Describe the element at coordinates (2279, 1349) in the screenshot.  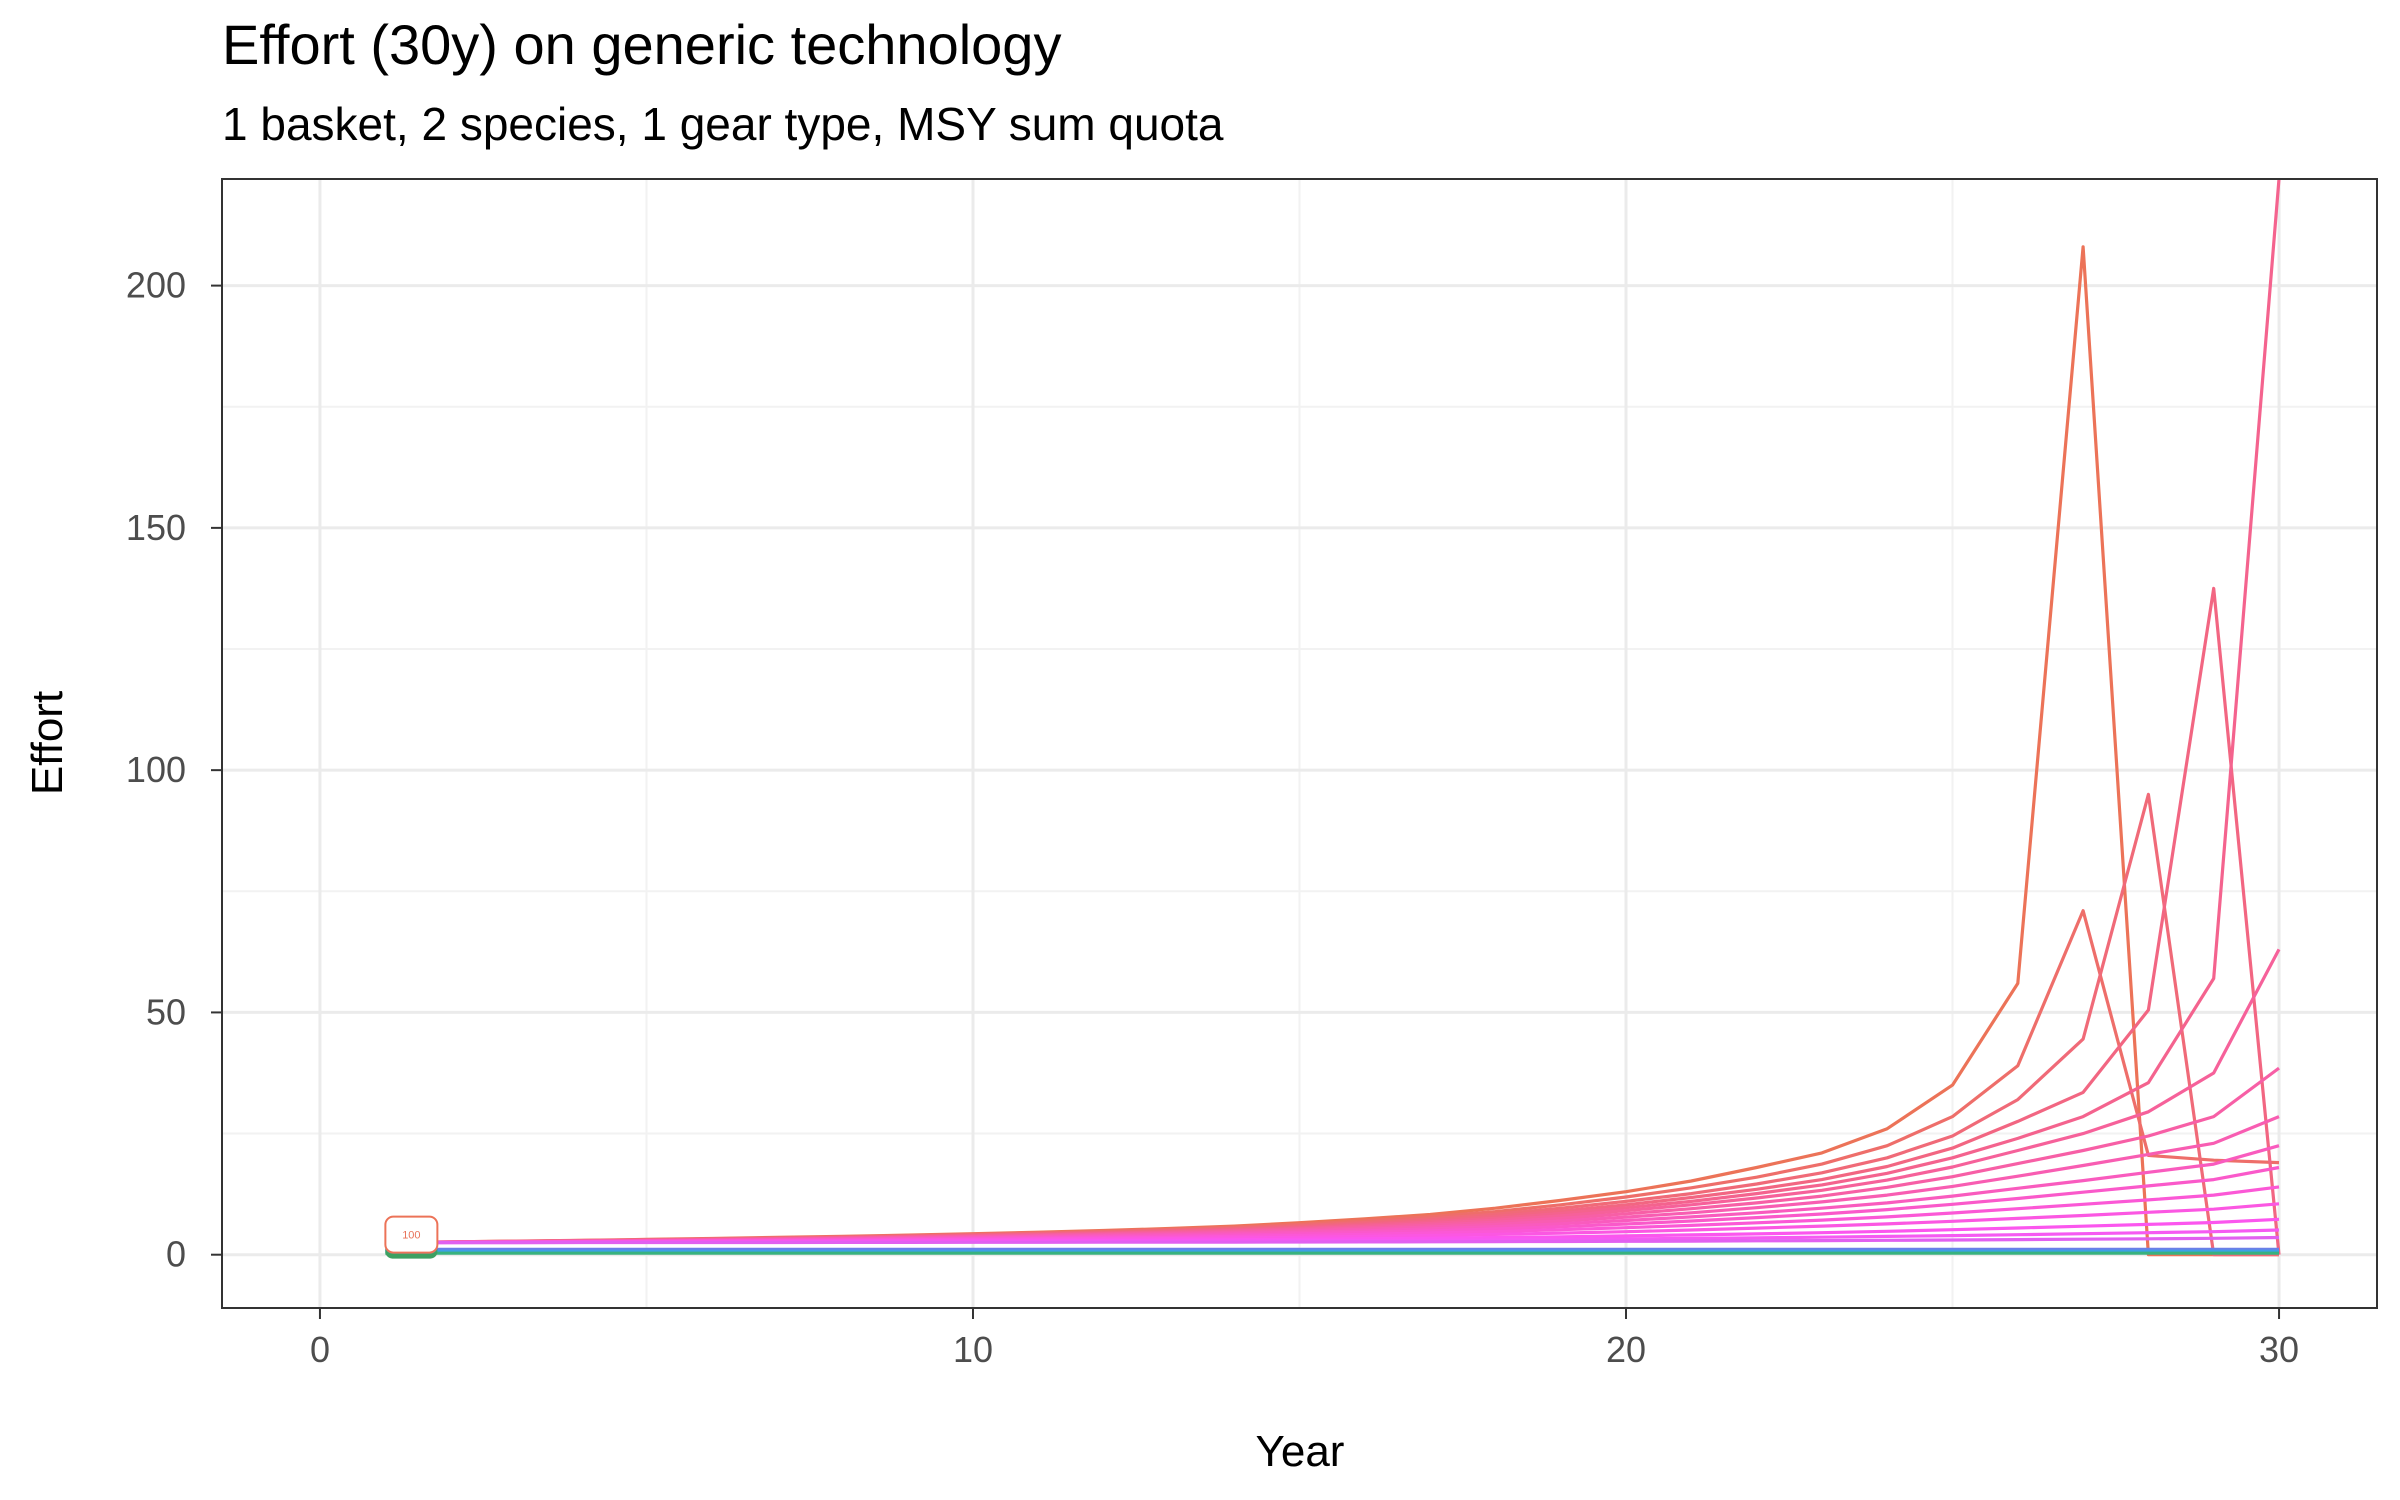
I see `x-tick-label: 30` at that location.